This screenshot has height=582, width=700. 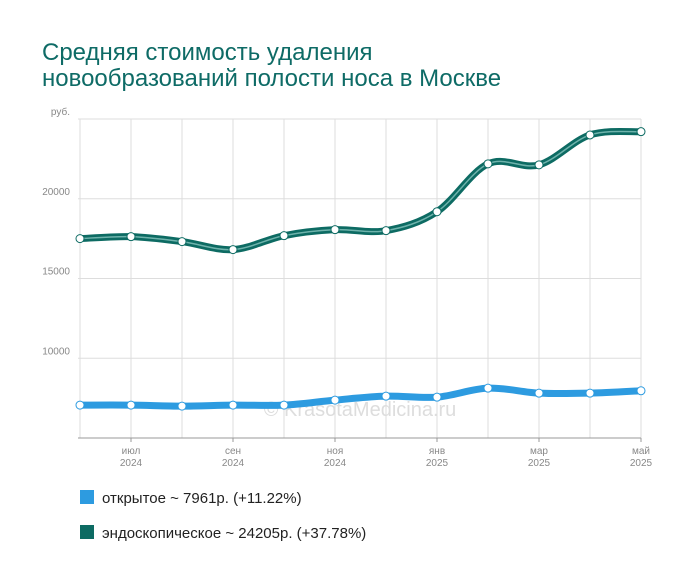 I want to click on x-tick-label: июл, so click(x=131, y=451).